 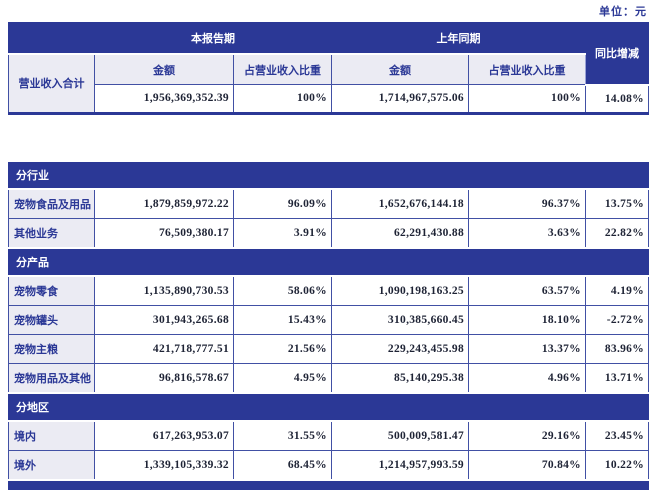 What do you see at coordinates (617, 320) in the screenshot?
I see `yoy-cell: -2.72%` at bounding box center [617, 320].